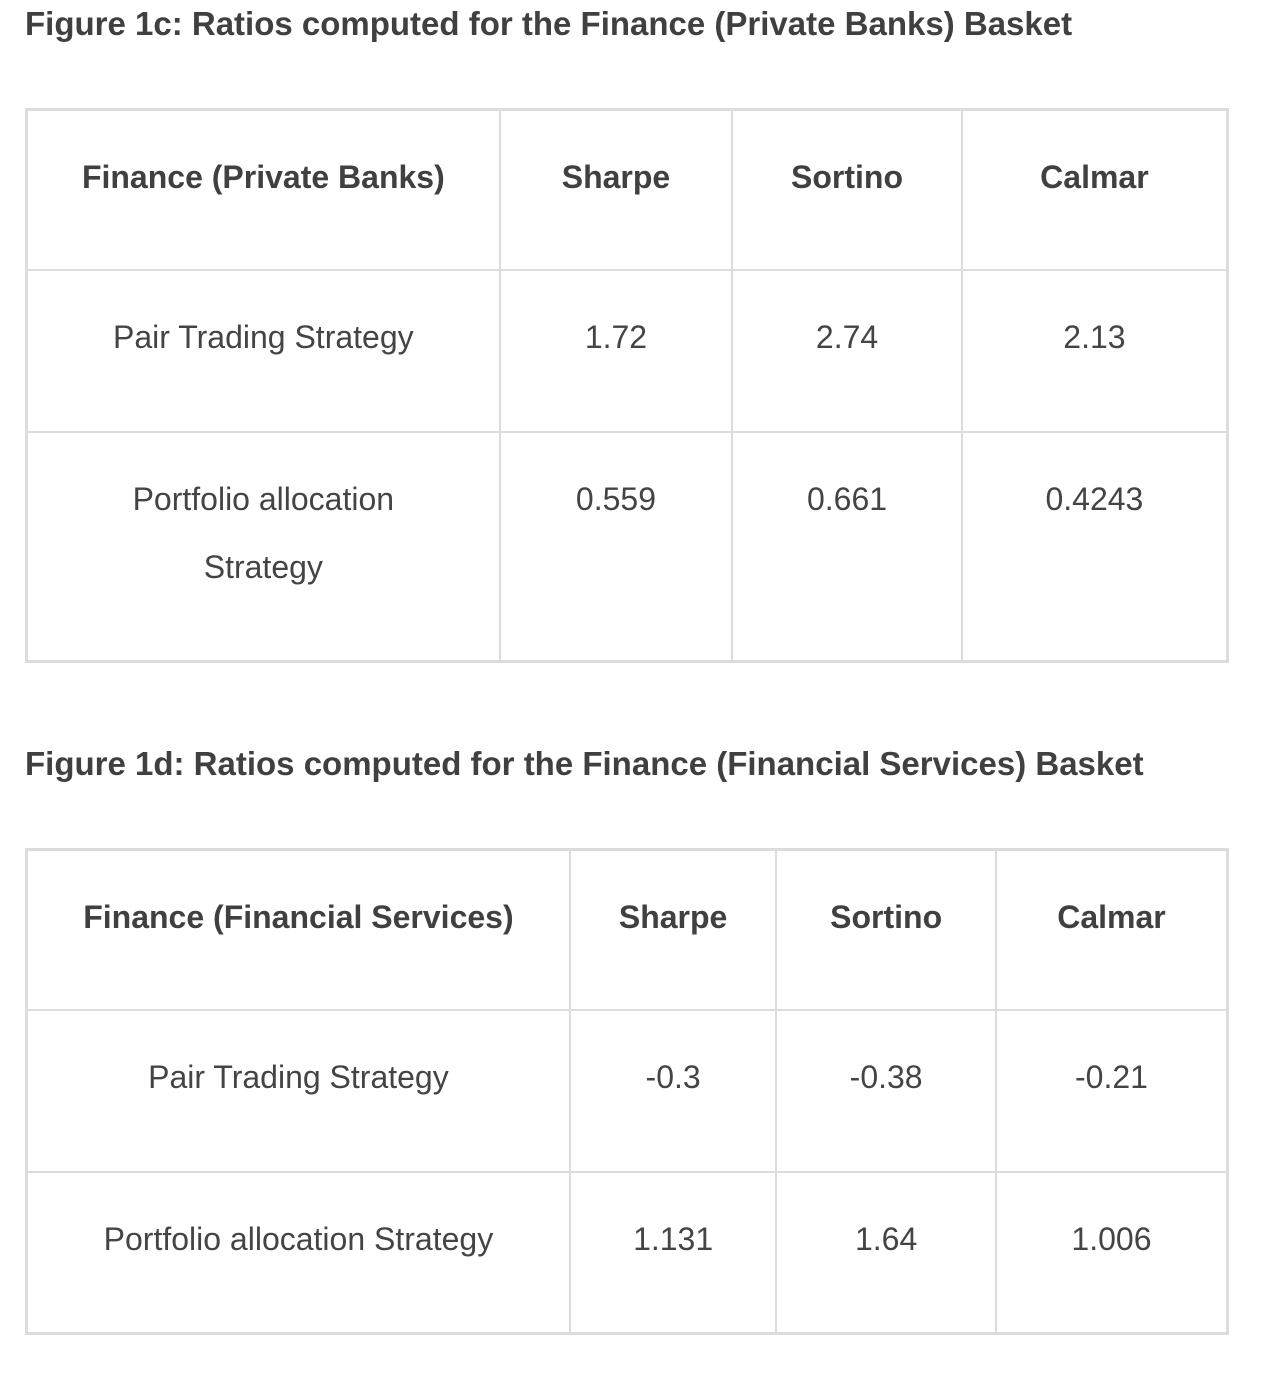 The width and height of the screenshot is (1278, 1376). Describe the element at coordinates (673, 1252) in the screenshot. I see `sharpe-value: 1.131` at that location.